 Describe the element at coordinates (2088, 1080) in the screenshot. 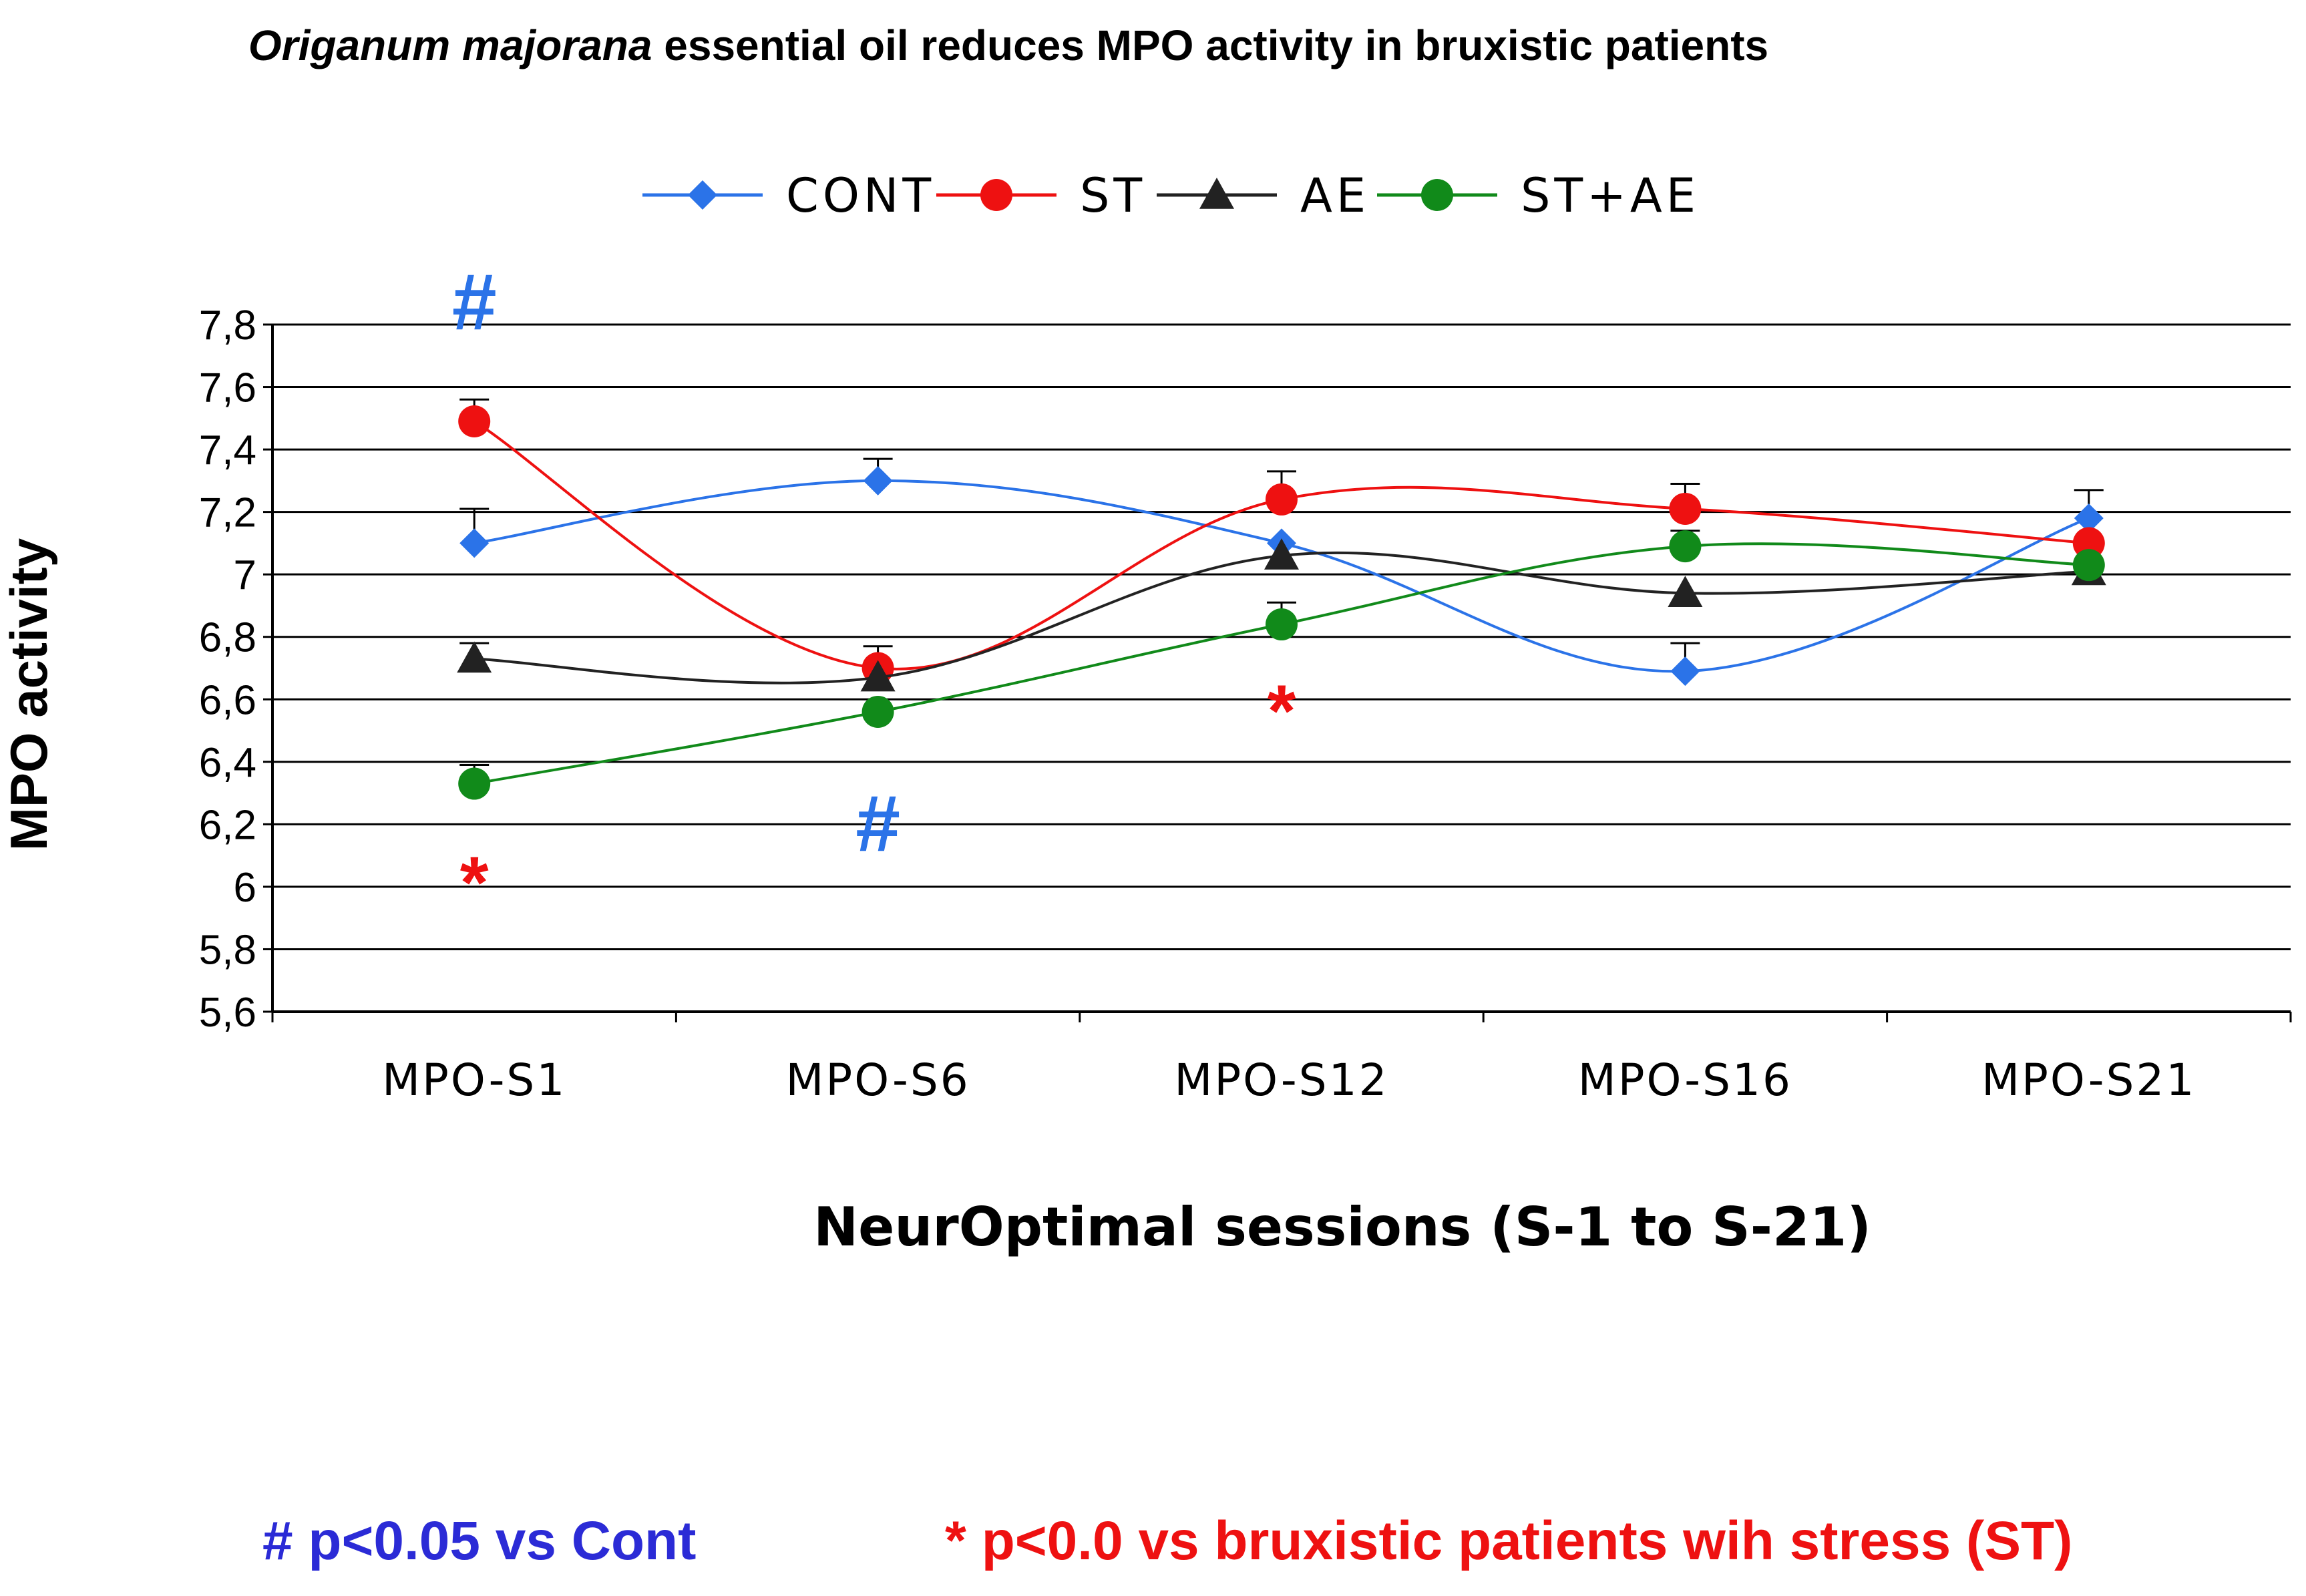

I see `x-tick-label: MPO-S21` at that location.